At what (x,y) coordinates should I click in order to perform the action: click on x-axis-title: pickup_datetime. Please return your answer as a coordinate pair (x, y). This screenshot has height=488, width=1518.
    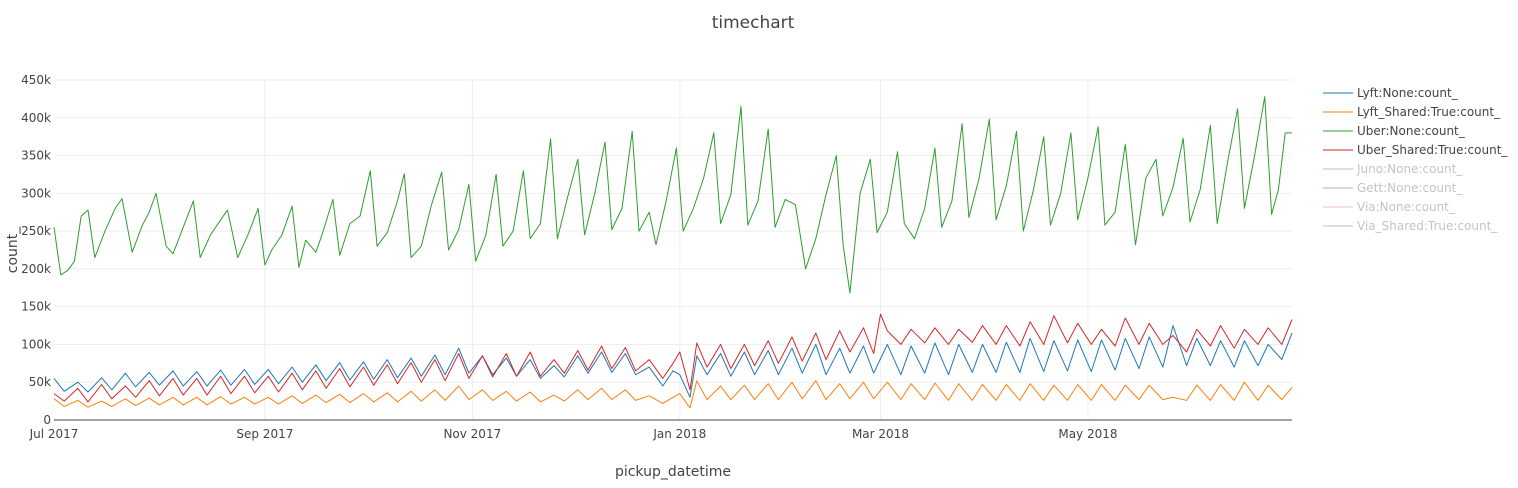
    Looking at the image, I should click on (673, 472).